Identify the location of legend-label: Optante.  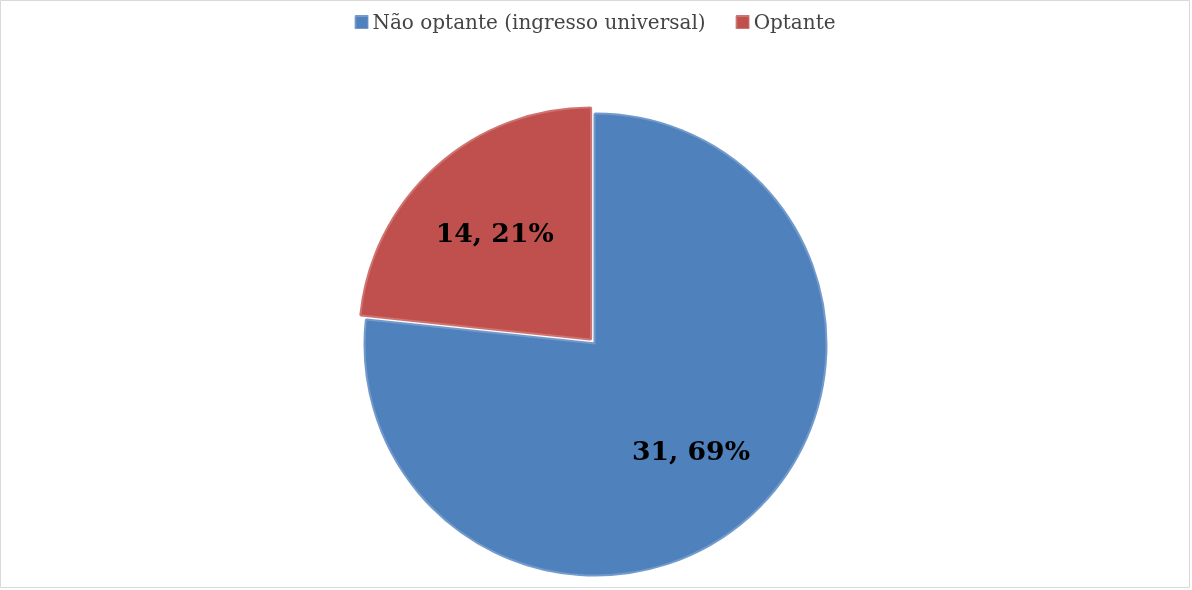
(794, 22).